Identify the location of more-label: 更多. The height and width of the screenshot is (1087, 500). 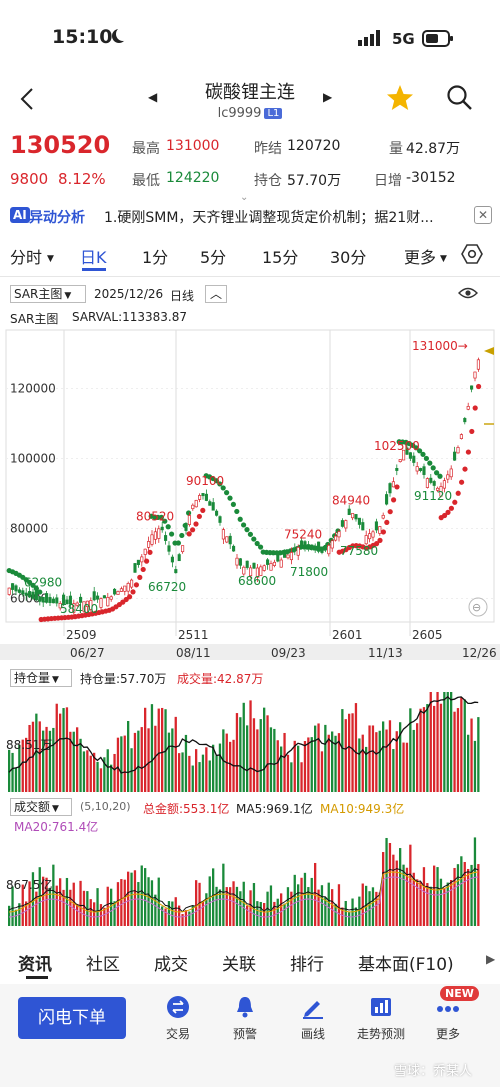
(447, 1034).